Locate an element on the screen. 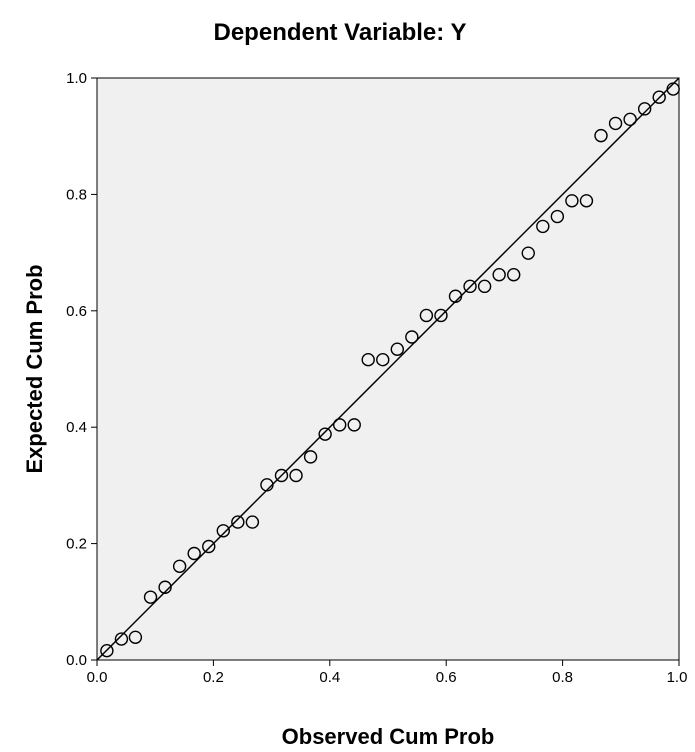  y-tick-label: 1.0 is located at coordinates (76, 78).